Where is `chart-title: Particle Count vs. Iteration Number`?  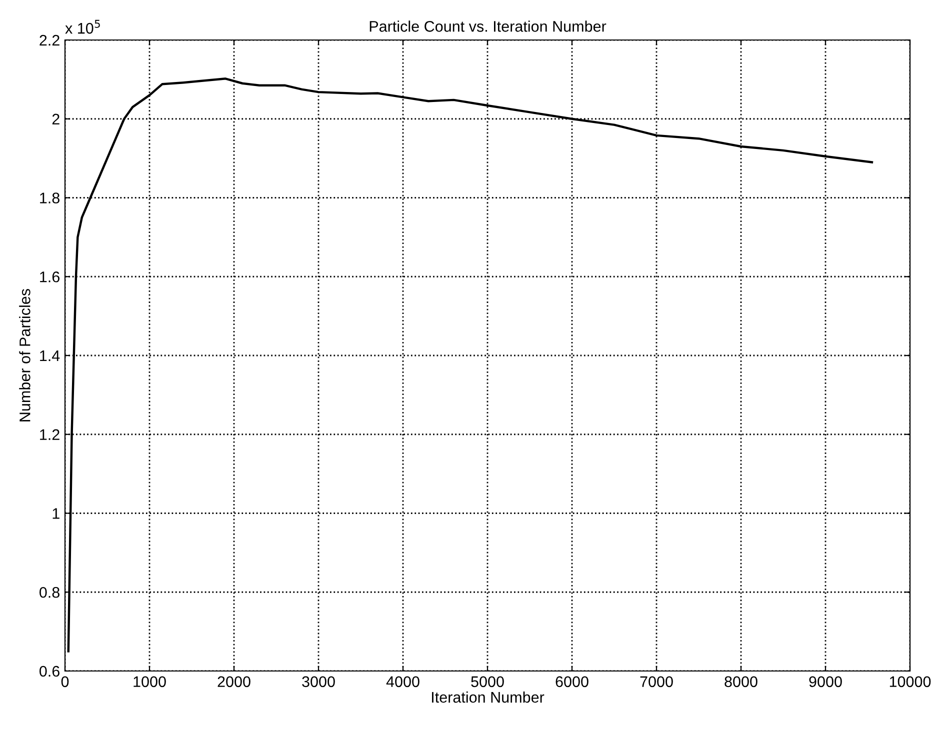
chart-title: Particle Count vs. Iteration Number is located at coordinates (488, 26).